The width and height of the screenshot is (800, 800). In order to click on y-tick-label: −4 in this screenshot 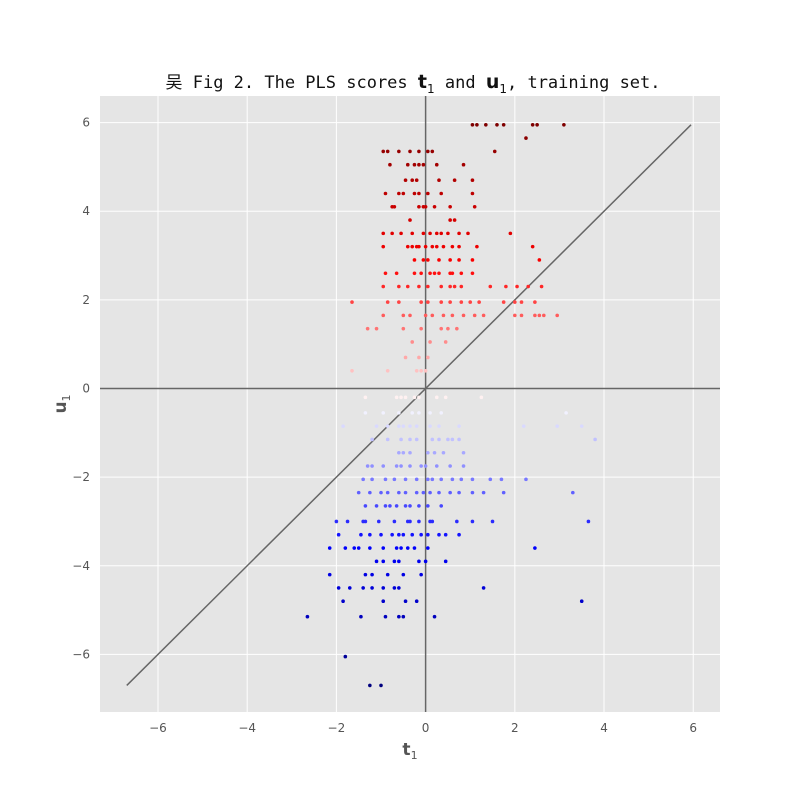, I will do `click(81, 566)`.